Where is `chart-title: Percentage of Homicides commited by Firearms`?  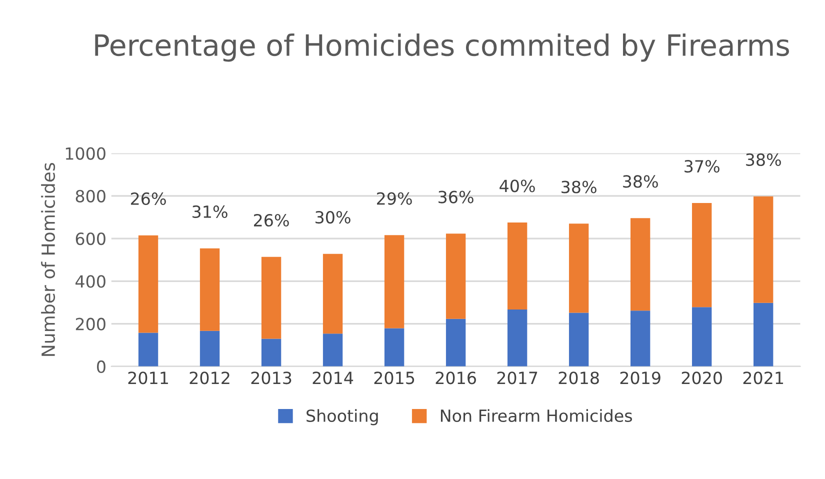 chart-title: Percentage of Homicides commited by Firearms is located at coordinates (442, 48).